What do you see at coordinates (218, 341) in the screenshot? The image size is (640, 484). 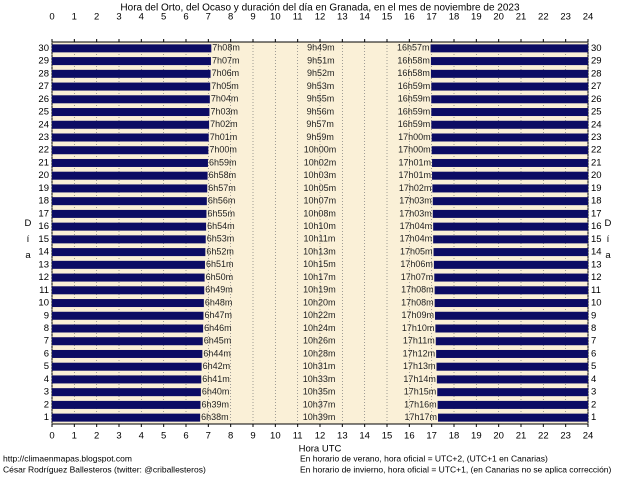 I see `sunrise-label: 6h45m` at bounding box center [218, 341].